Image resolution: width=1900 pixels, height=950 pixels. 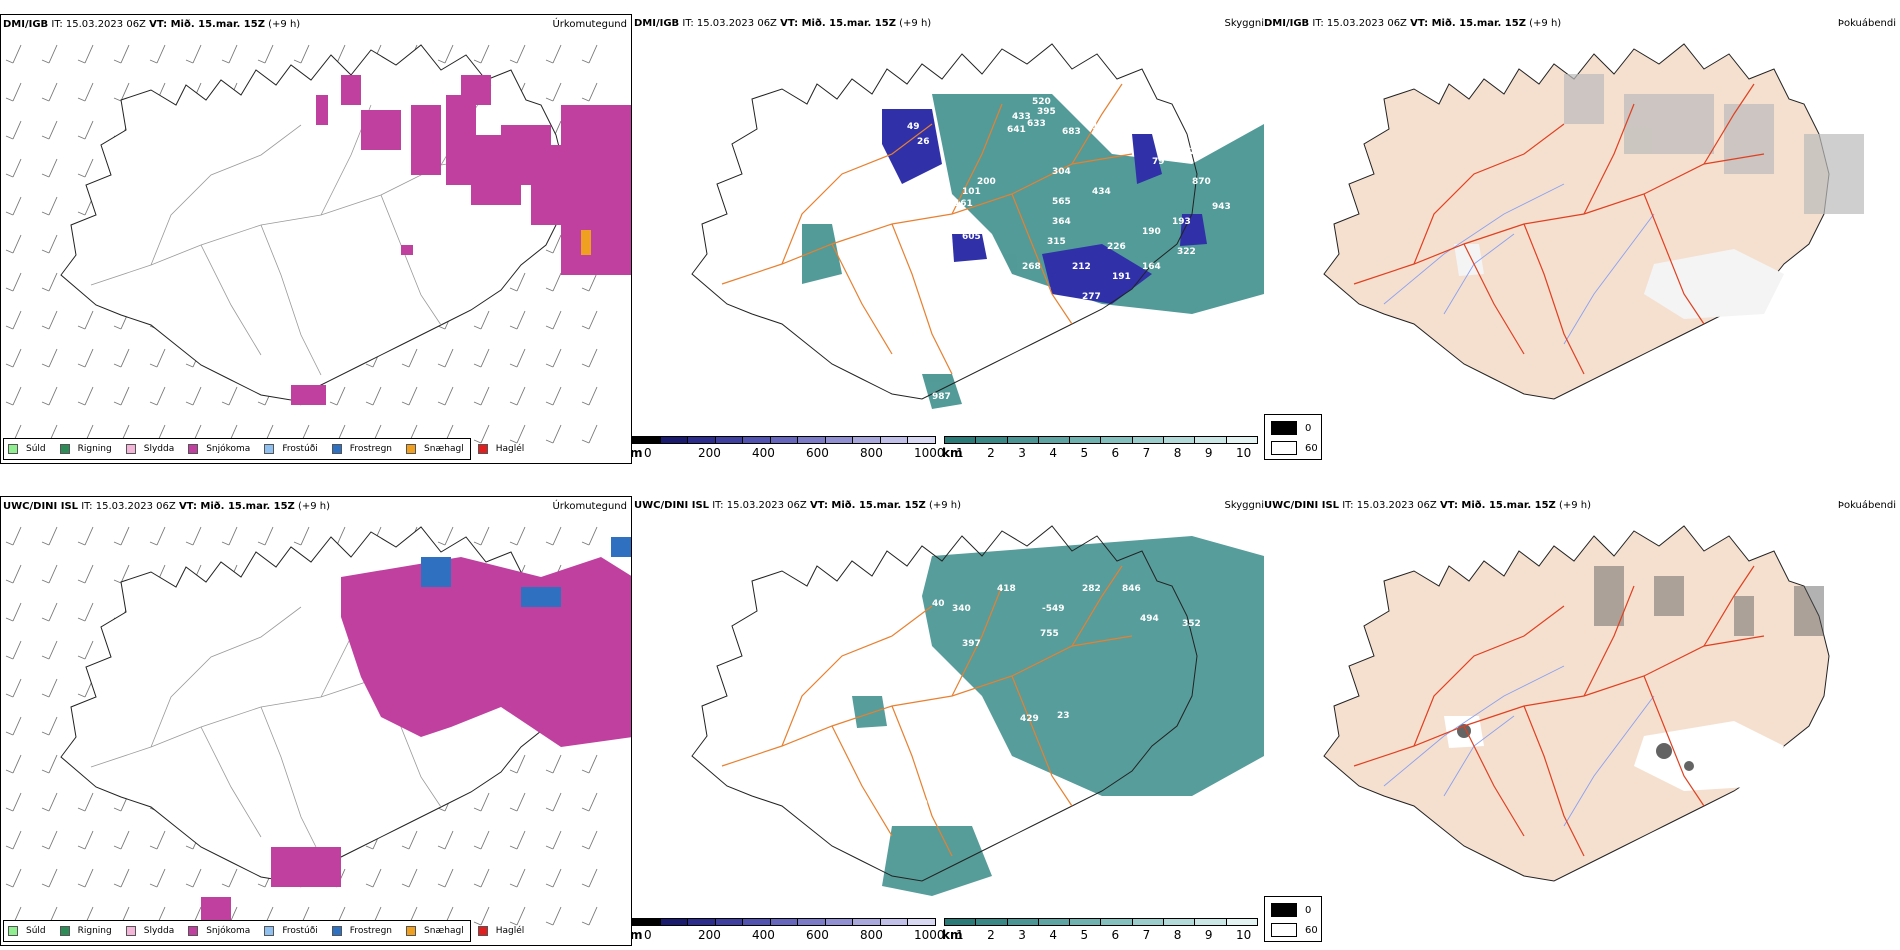 I want to click on colorbar-tick: 800, so click(x=871, y=453).